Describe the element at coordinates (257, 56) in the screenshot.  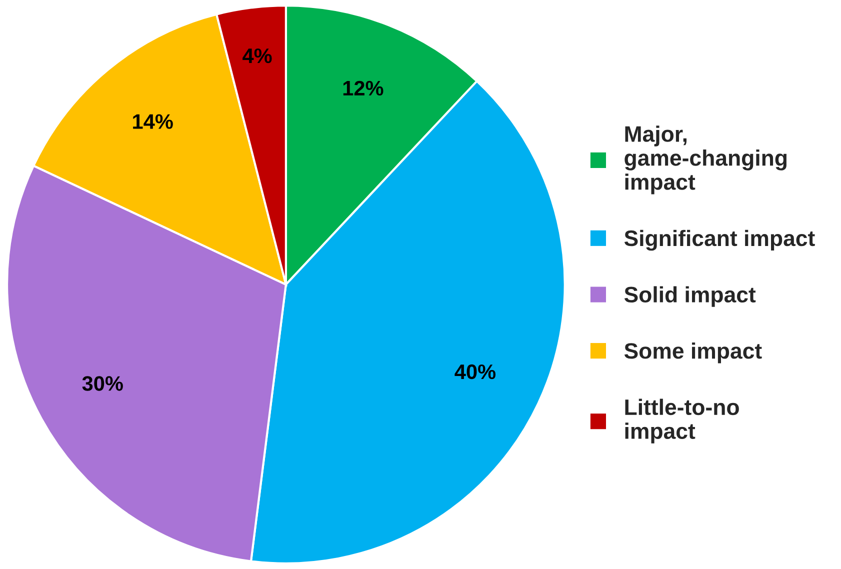
I see `data-label: 4%` at that location.